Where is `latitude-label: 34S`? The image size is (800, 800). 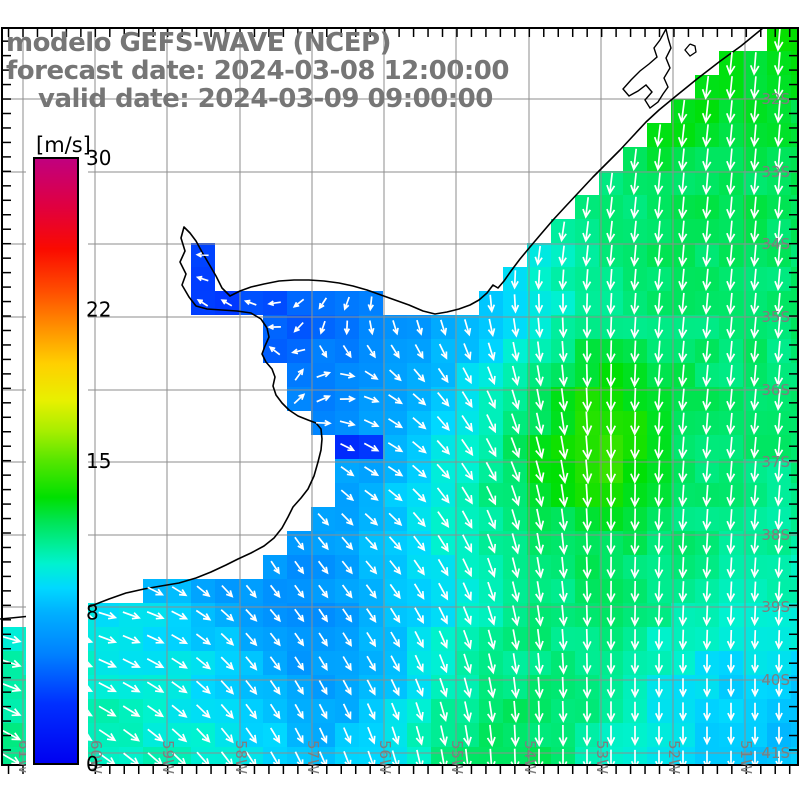
latitude-label: 34S is located at coordinates (775, 244).